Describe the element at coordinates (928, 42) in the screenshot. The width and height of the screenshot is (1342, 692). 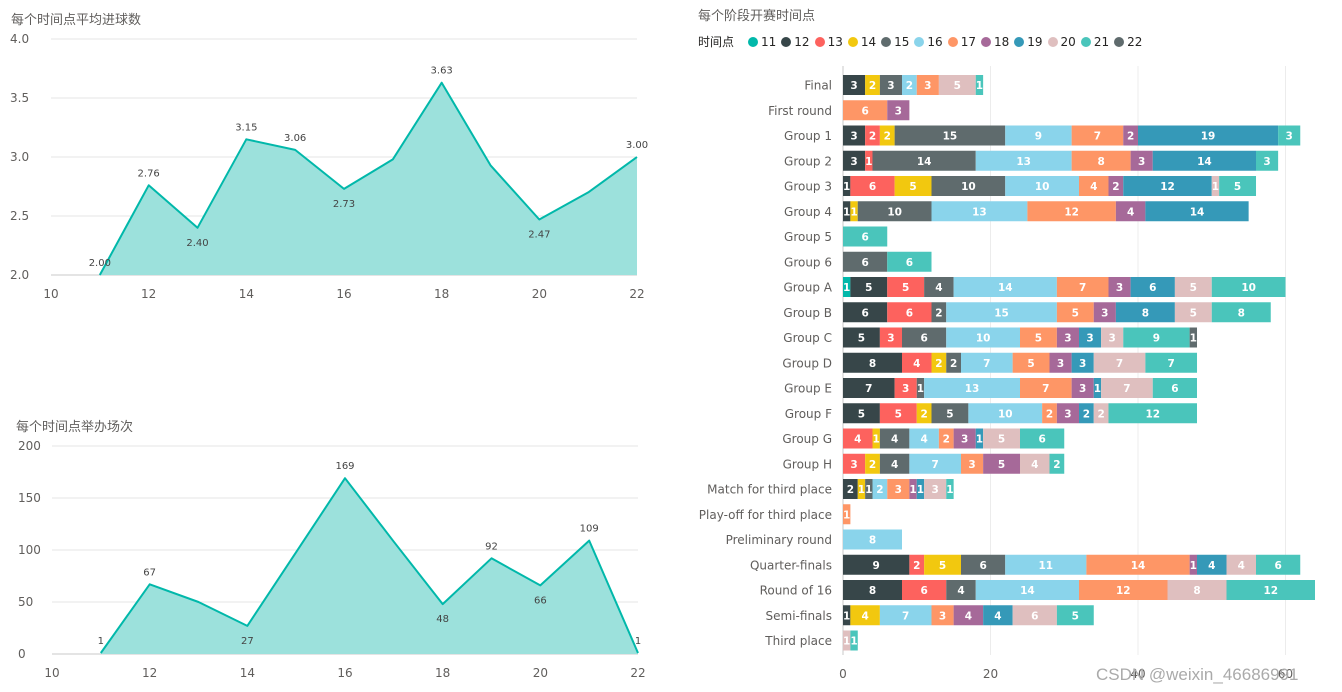
I see `legend-item: 16` at that location.